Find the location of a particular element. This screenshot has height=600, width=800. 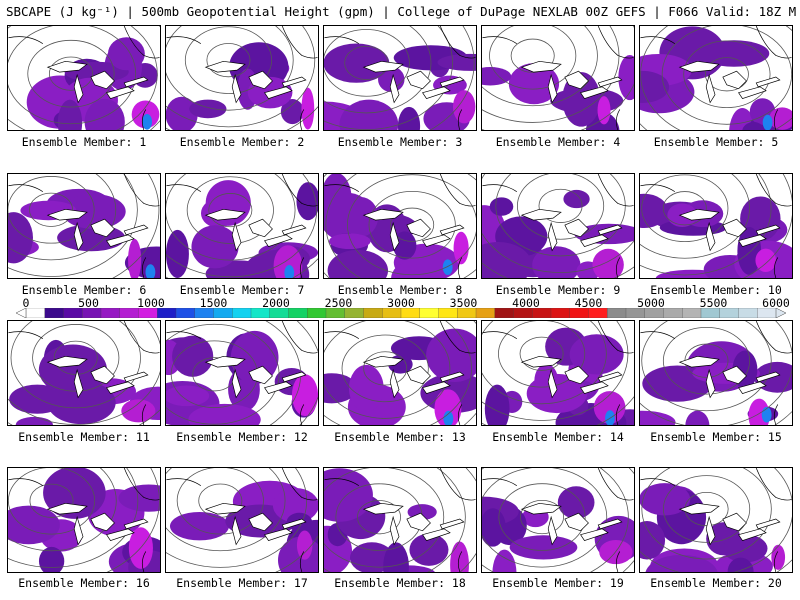

colorbar-tick-label: 1000 is located at coordinates (151, 303).